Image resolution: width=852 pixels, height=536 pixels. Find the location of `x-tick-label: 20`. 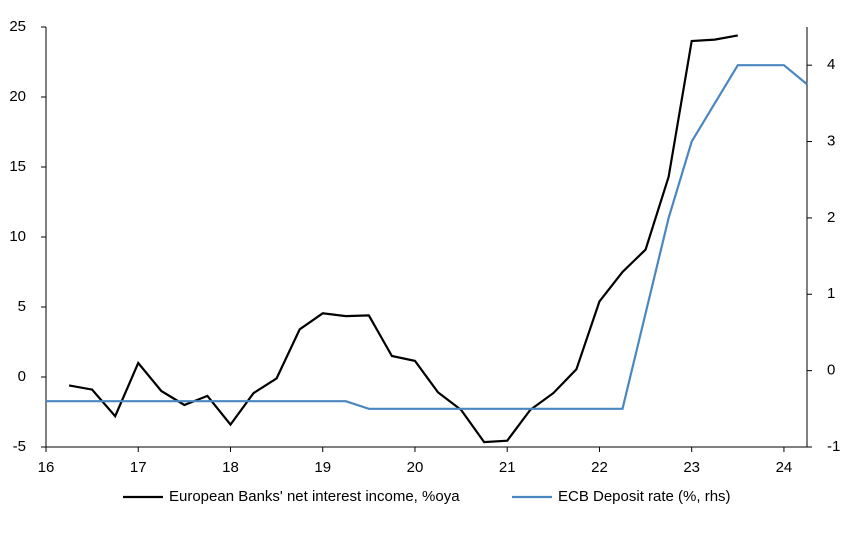

x-tick-label: 20 is located at coordinates (415, 467).